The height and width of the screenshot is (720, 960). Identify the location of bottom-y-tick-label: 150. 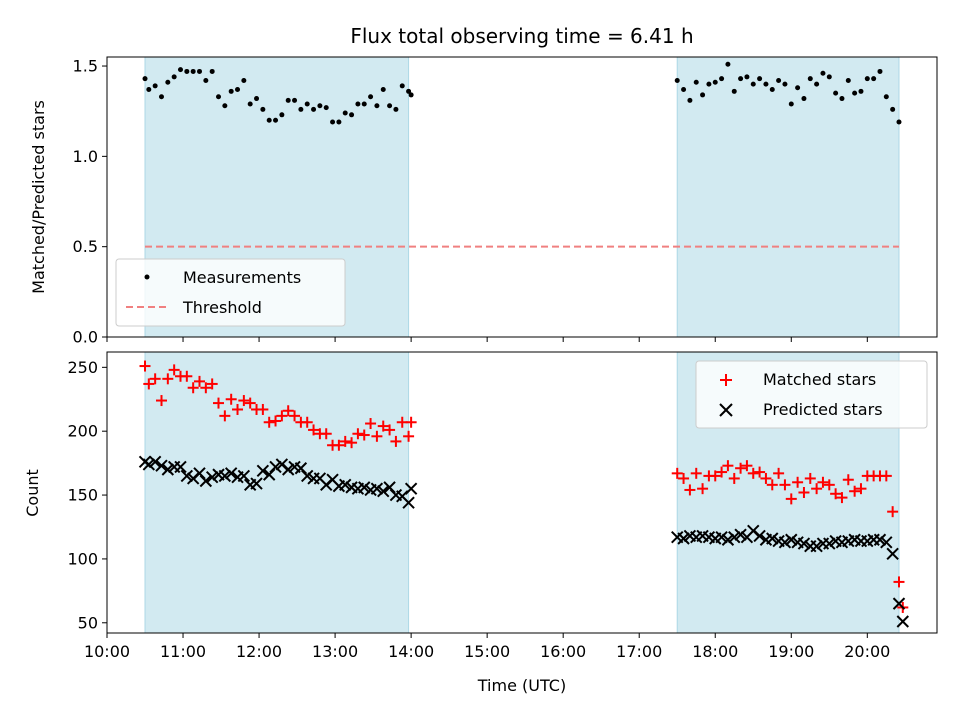
(82, 495).